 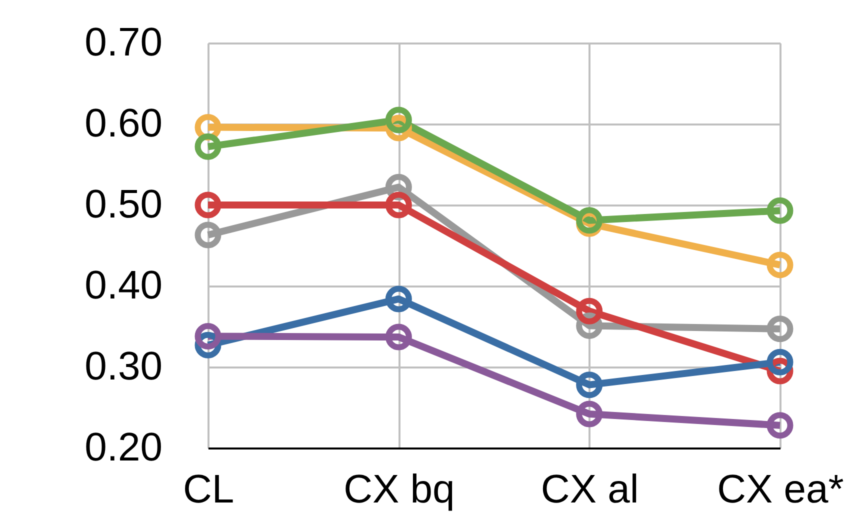 I want to click on y-tick-label: 0.70, so click(x=123, y=42).